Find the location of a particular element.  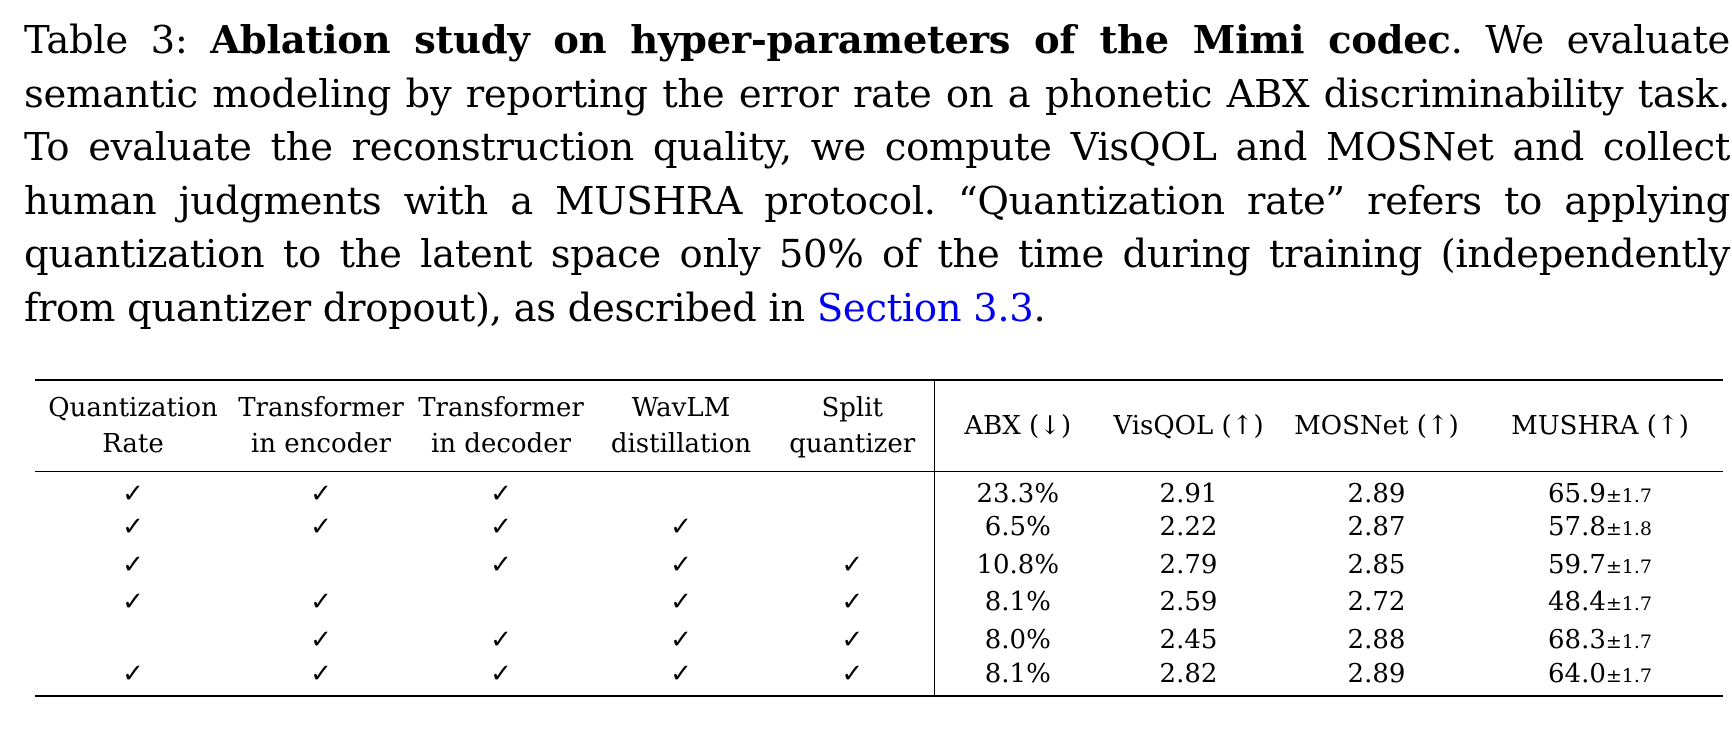

cell-mosnet: 2.72 is located at coordinates (1376, 602).